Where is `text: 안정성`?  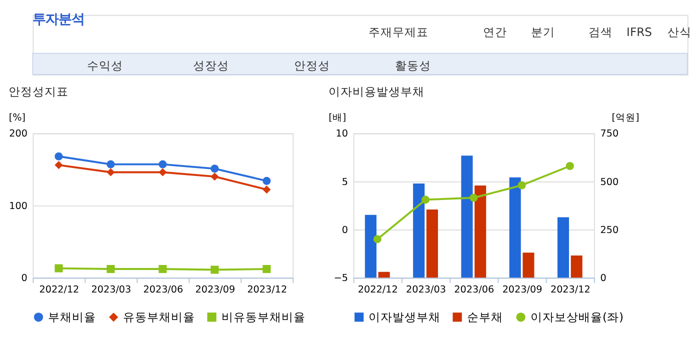 text: 안정성 is located at coordinates (312, 65).